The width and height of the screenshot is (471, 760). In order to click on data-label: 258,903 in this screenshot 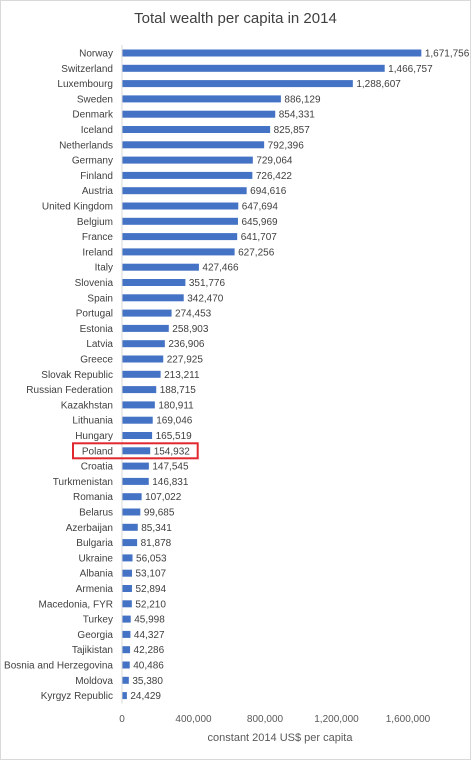, I will do `click(190, 329)`.